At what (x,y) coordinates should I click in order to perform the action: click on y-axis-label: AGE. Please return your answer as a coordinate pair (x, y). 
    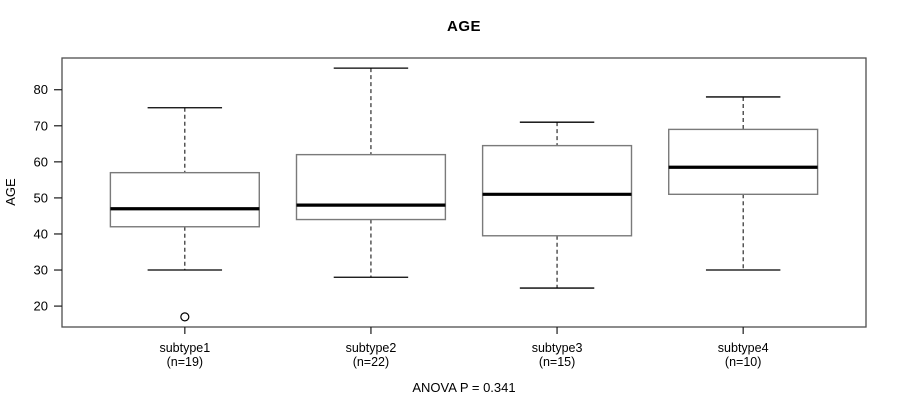
    Looking at the image, I should click on (10, 192).